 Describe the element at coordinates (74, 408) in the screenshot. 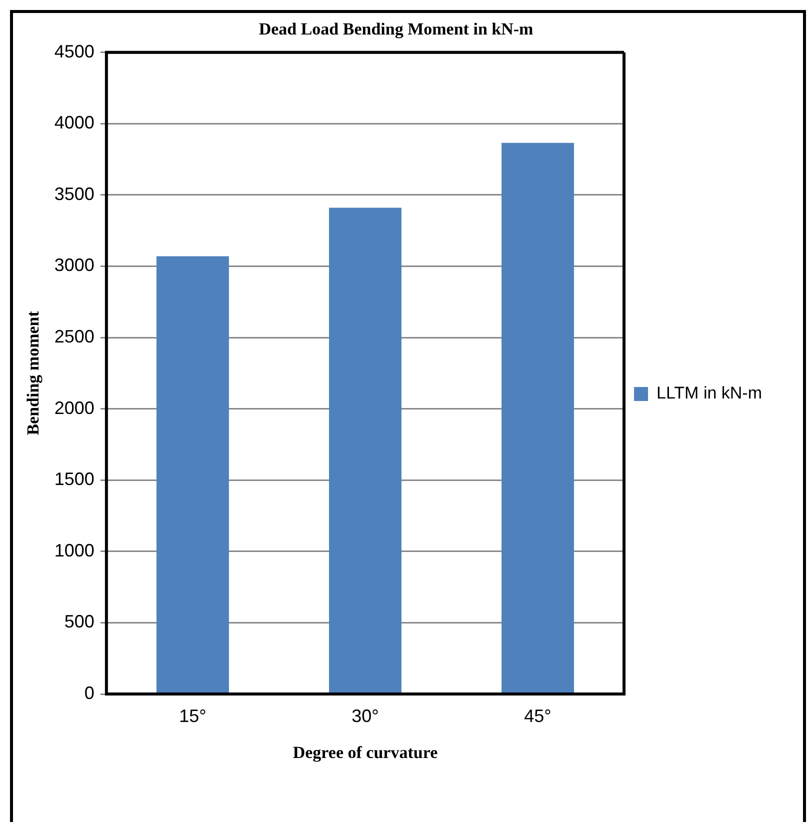

I see `y-tick-label: 2000` at that location.